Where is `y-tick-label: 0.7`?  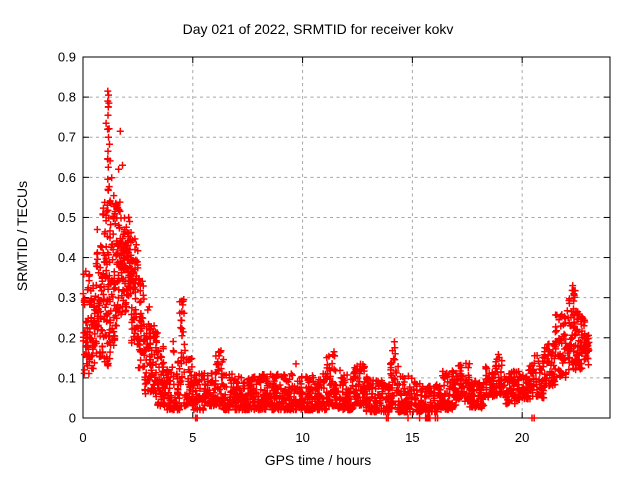 y-tick-label: 0.7 is located at coordinates (67, 137).